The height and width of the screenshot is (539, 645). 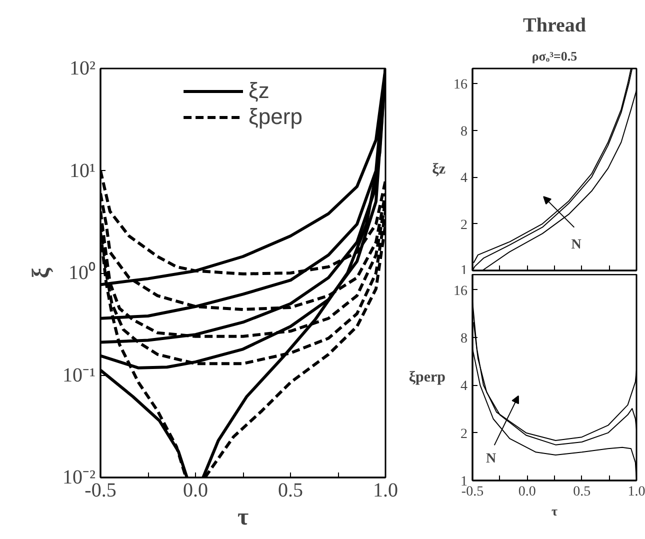 What do you see at coordinates (79, 375) in the screenshot?
I see `y-tick-label: 10⁻¹` at bounding box center [79, 375].